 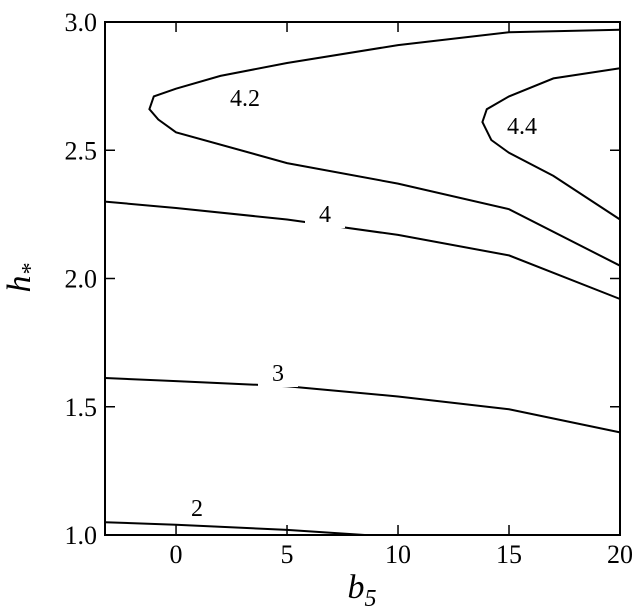 I want to click on y-tick-label: 2.5, so click(x=81, y=150).